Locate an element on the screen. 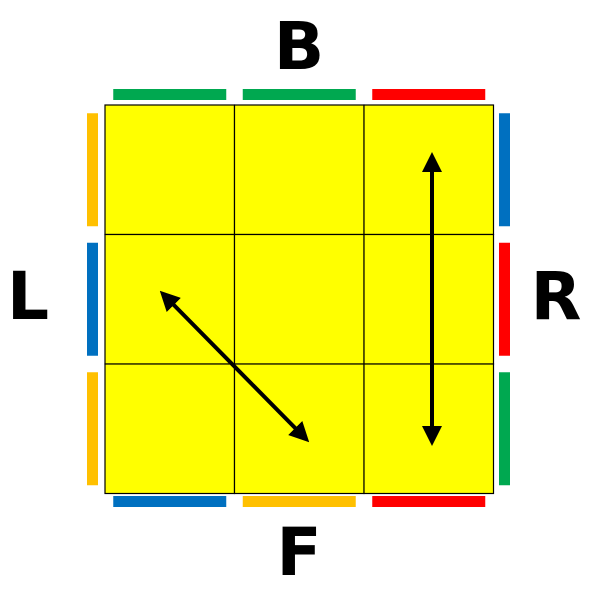 The image size is (602, 602). top-sticker-r3-c3 is located at coordinates (429, 429).